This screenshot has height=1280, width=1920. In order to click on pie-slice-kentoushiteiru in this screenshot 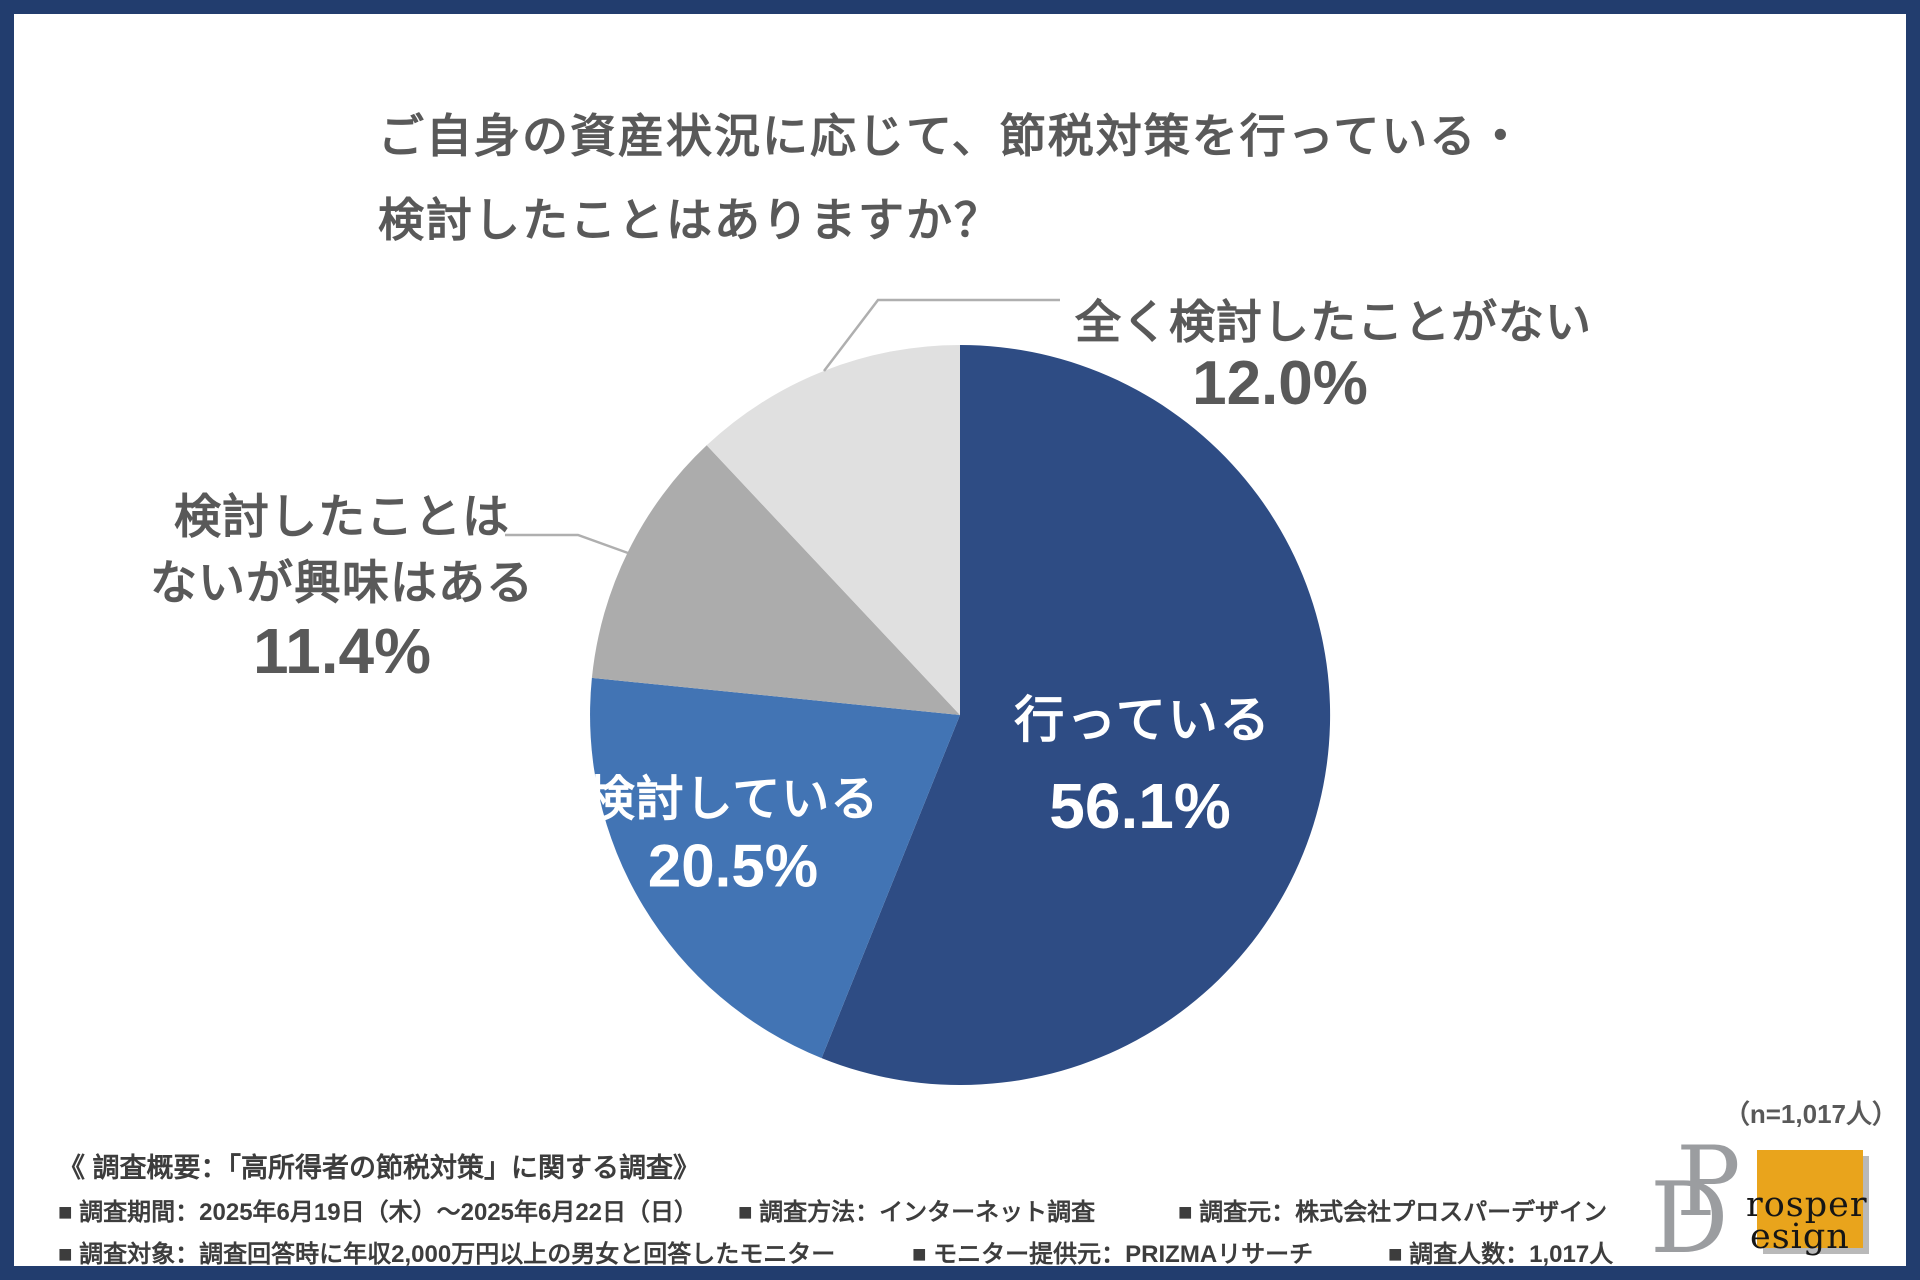, I will do `click(775, 868)`.